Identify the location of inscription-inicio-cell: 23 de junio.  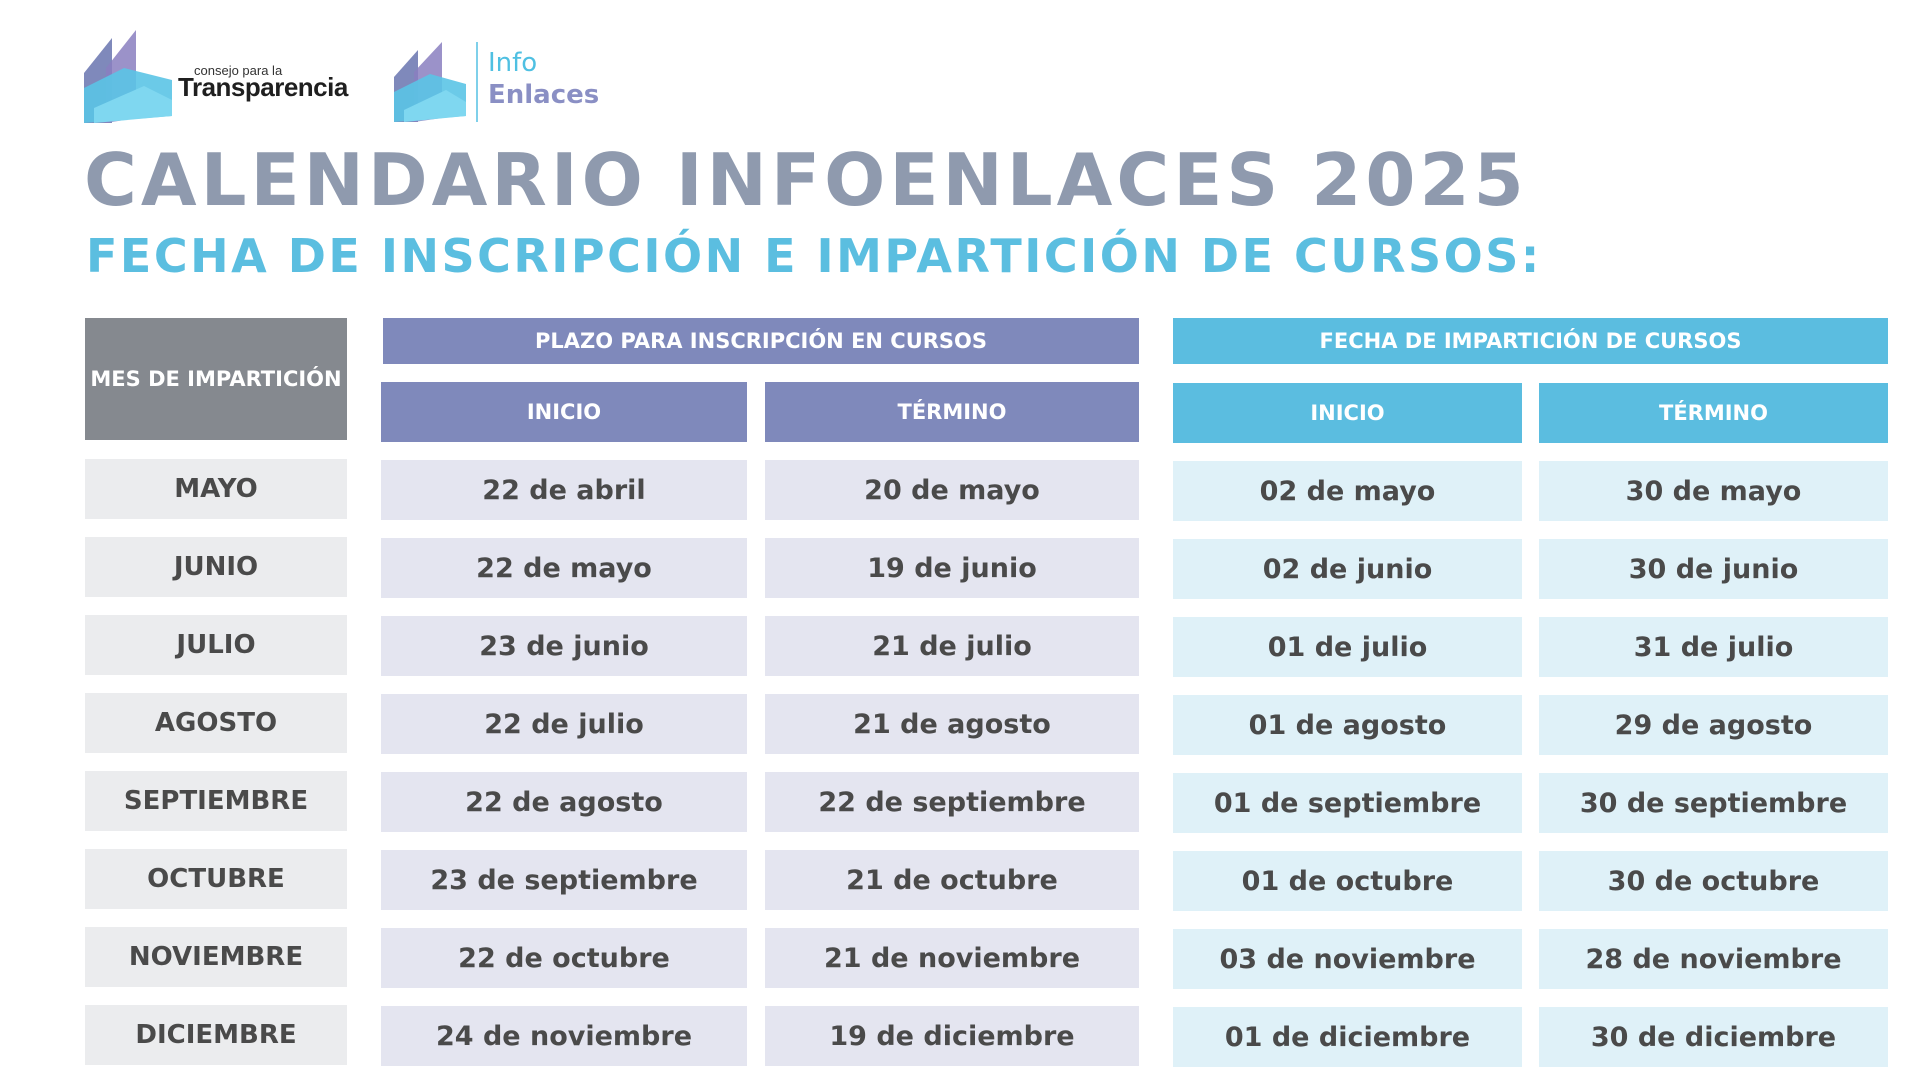
(564, 646).